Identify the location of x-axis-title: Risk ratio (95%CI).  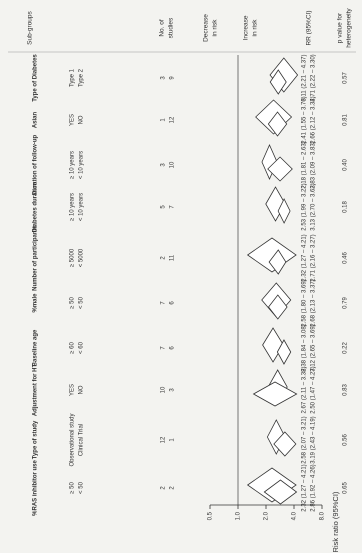
(335, 521).